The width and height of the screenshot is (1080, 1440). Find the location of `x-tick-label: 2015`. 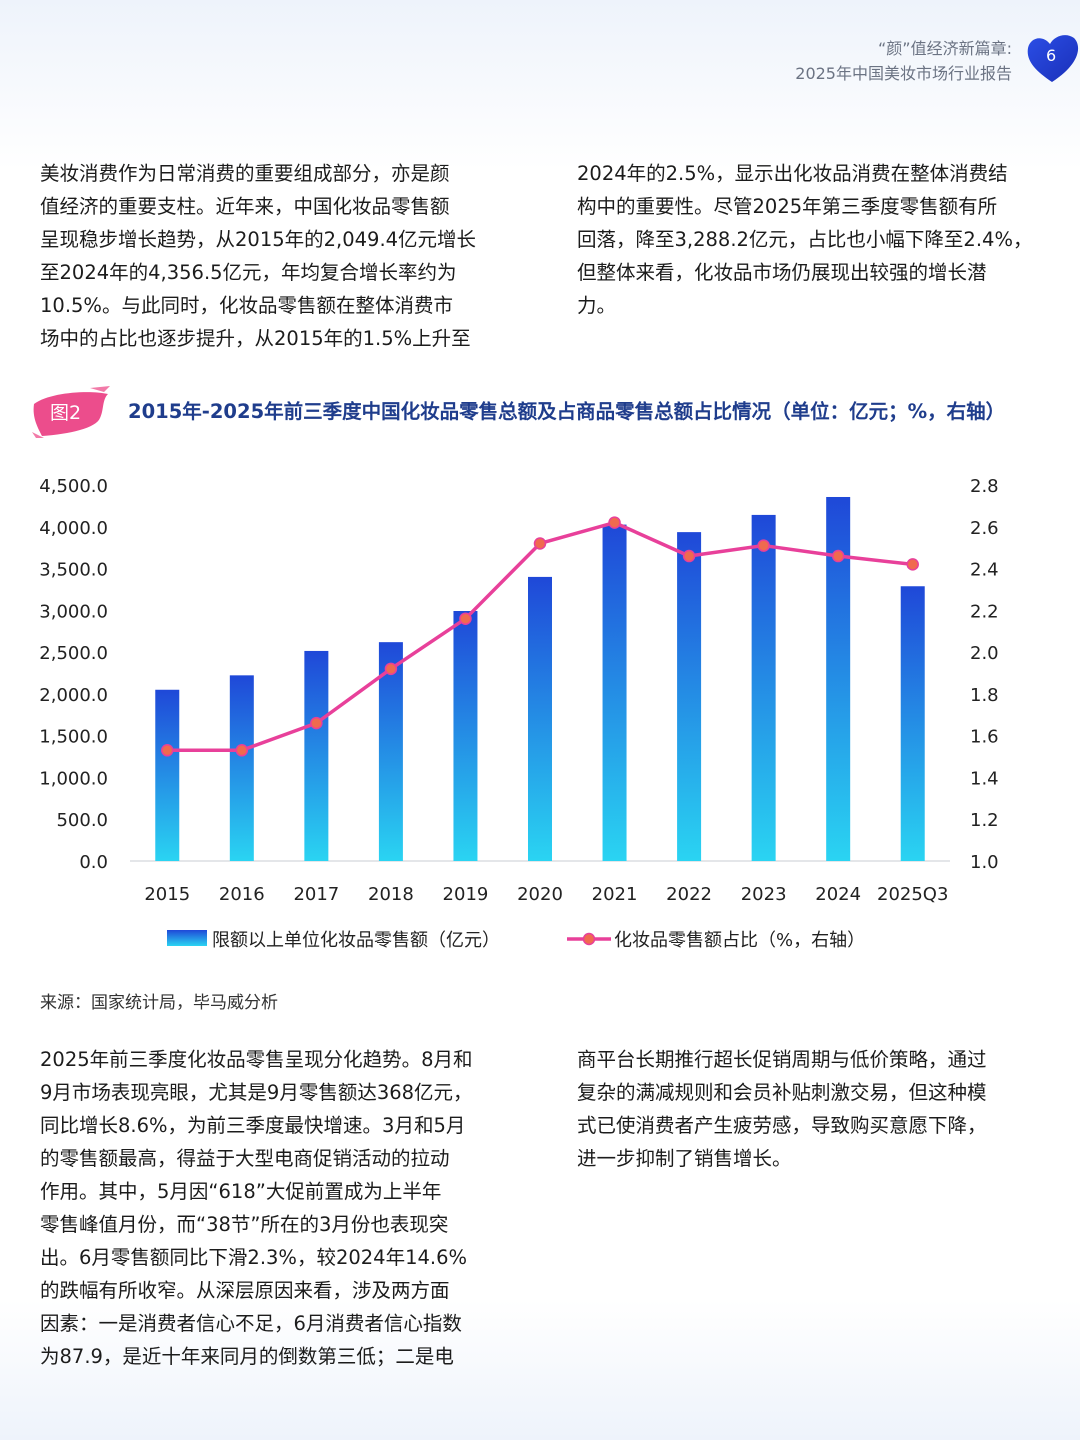

x-tick-label: 2015 is located at coordinates (167, 894).